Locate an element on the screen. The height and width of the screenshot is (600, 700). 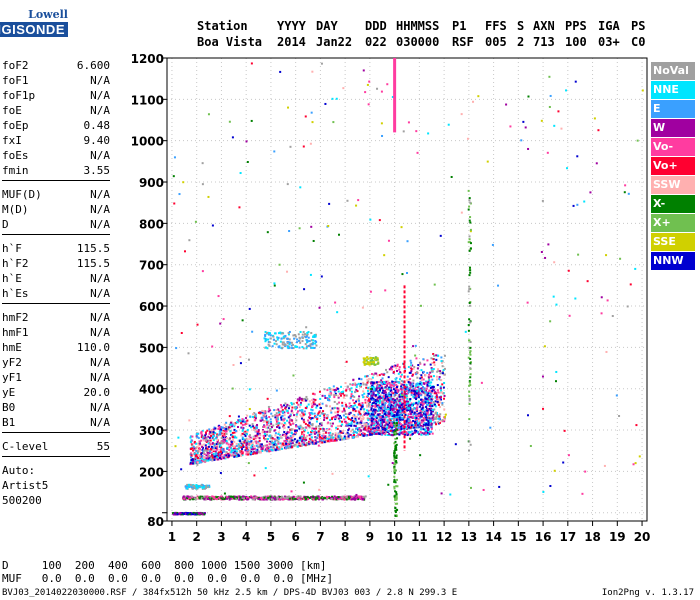
param-row-clevel: C-level 55 is located at coordinates (56, 446).